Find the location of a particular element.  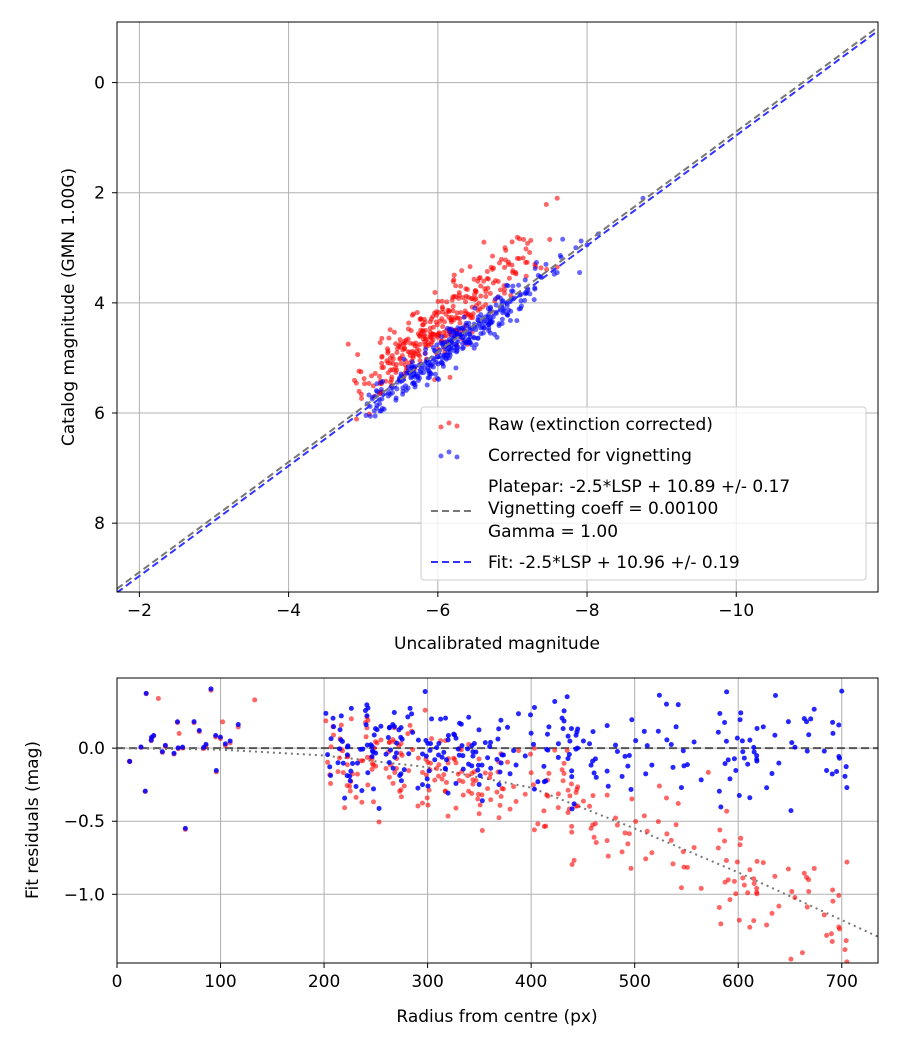

top-x-tick-label: −4 is located at coordinates (288, 611).